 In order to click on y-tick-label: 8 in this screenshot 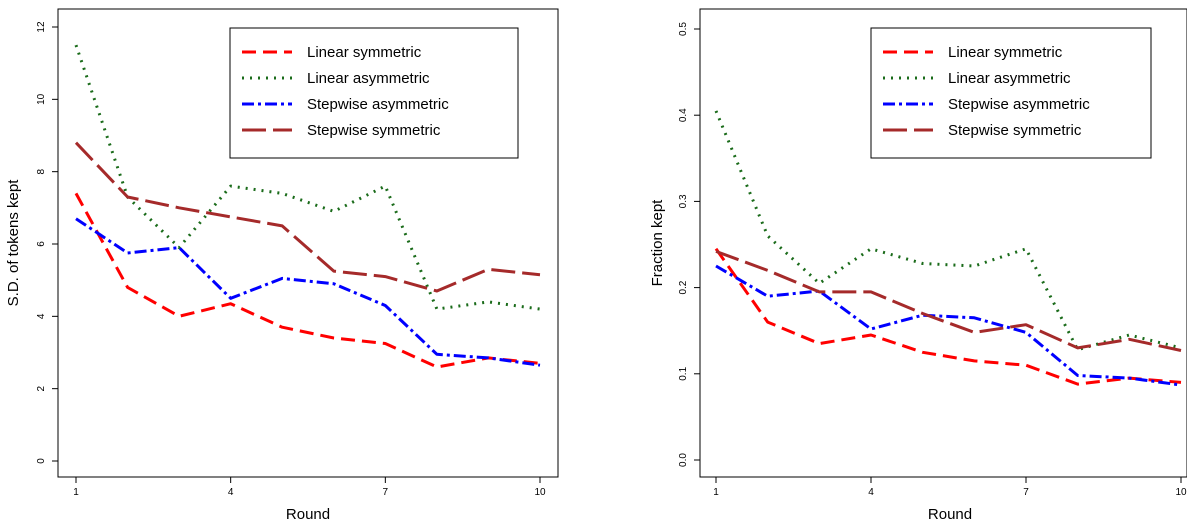, I will do `click(41, 171)`.